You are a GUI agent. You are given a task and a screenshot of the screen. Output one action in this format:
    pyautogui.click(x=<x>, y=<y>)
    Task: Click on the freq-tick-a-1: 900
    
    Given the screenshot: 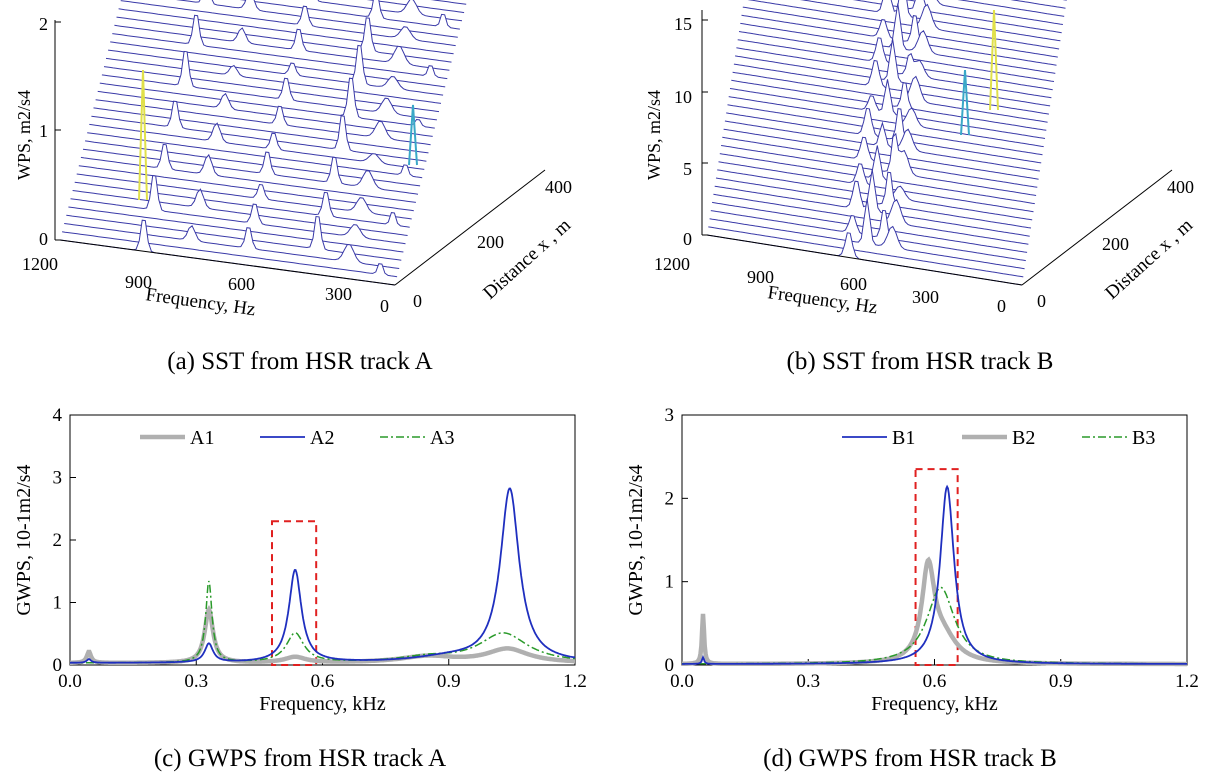 What is the action you would take?
    pyautogui.click(x=138, y=282)
    